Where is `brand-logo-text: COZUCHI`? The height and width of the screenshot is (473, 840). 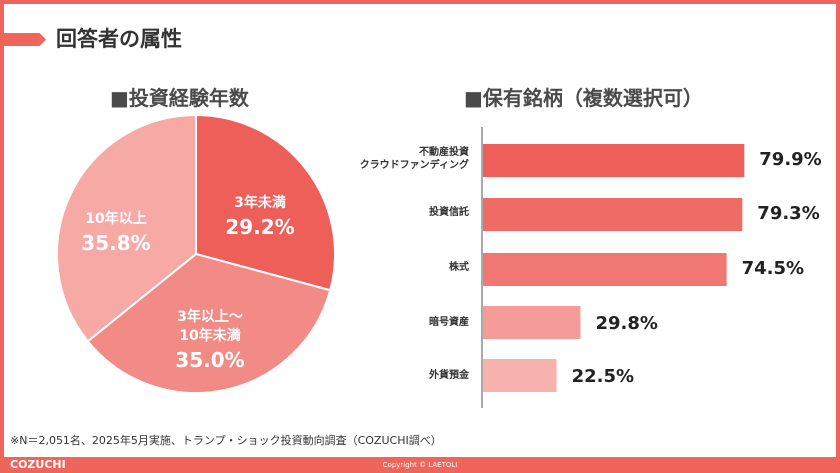
brand-logo-text: COZUCHI is located at coordinates (38, 464).